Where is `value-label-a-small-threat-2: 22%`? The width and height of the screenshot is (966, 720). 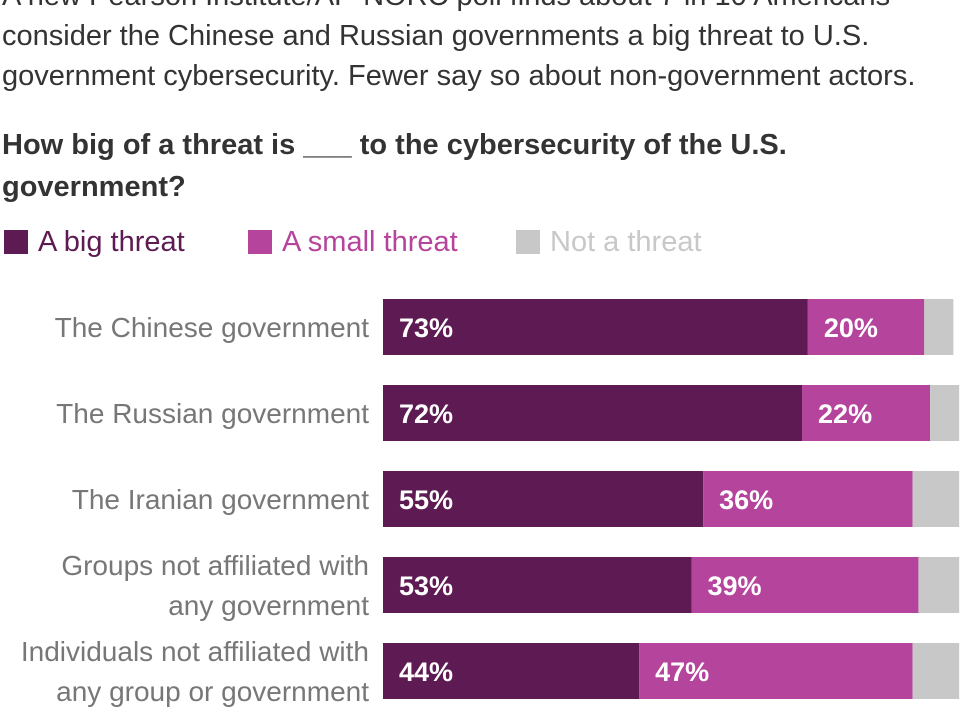 value-label-a-small-threat-2: 22% is located at coordinates (845, 414).